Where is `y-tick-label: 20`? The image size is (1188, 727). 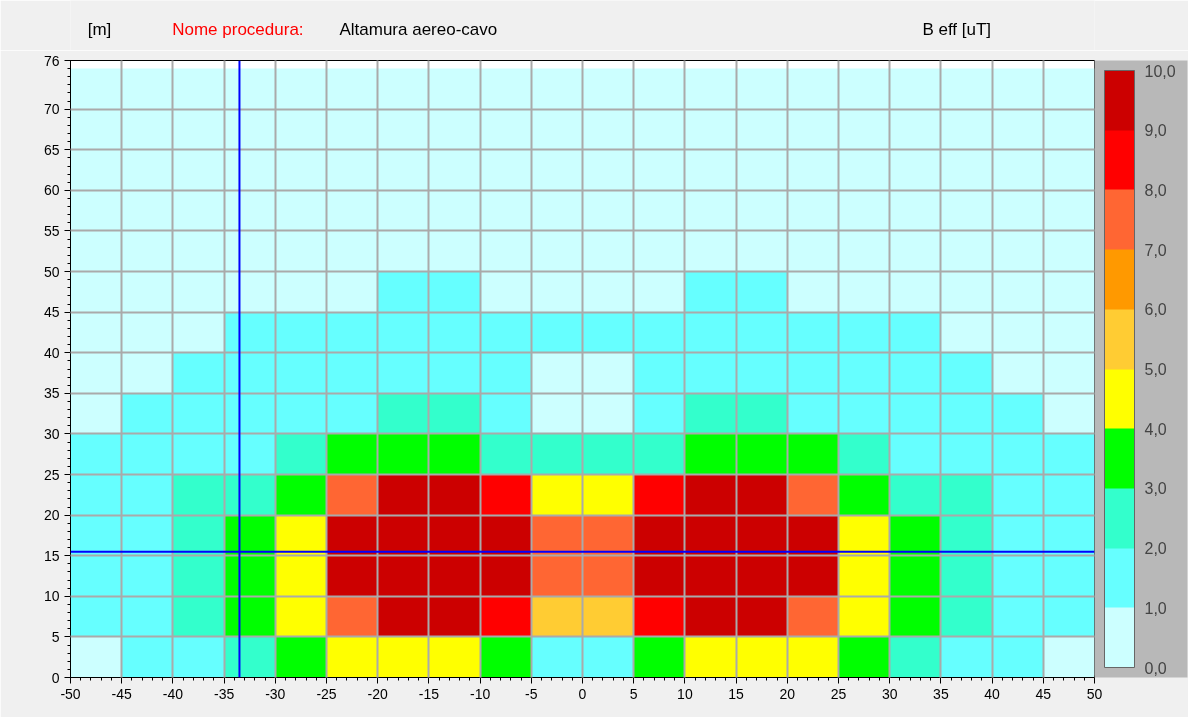
y-tick-label: 20 is located at coordinates (51, 515).